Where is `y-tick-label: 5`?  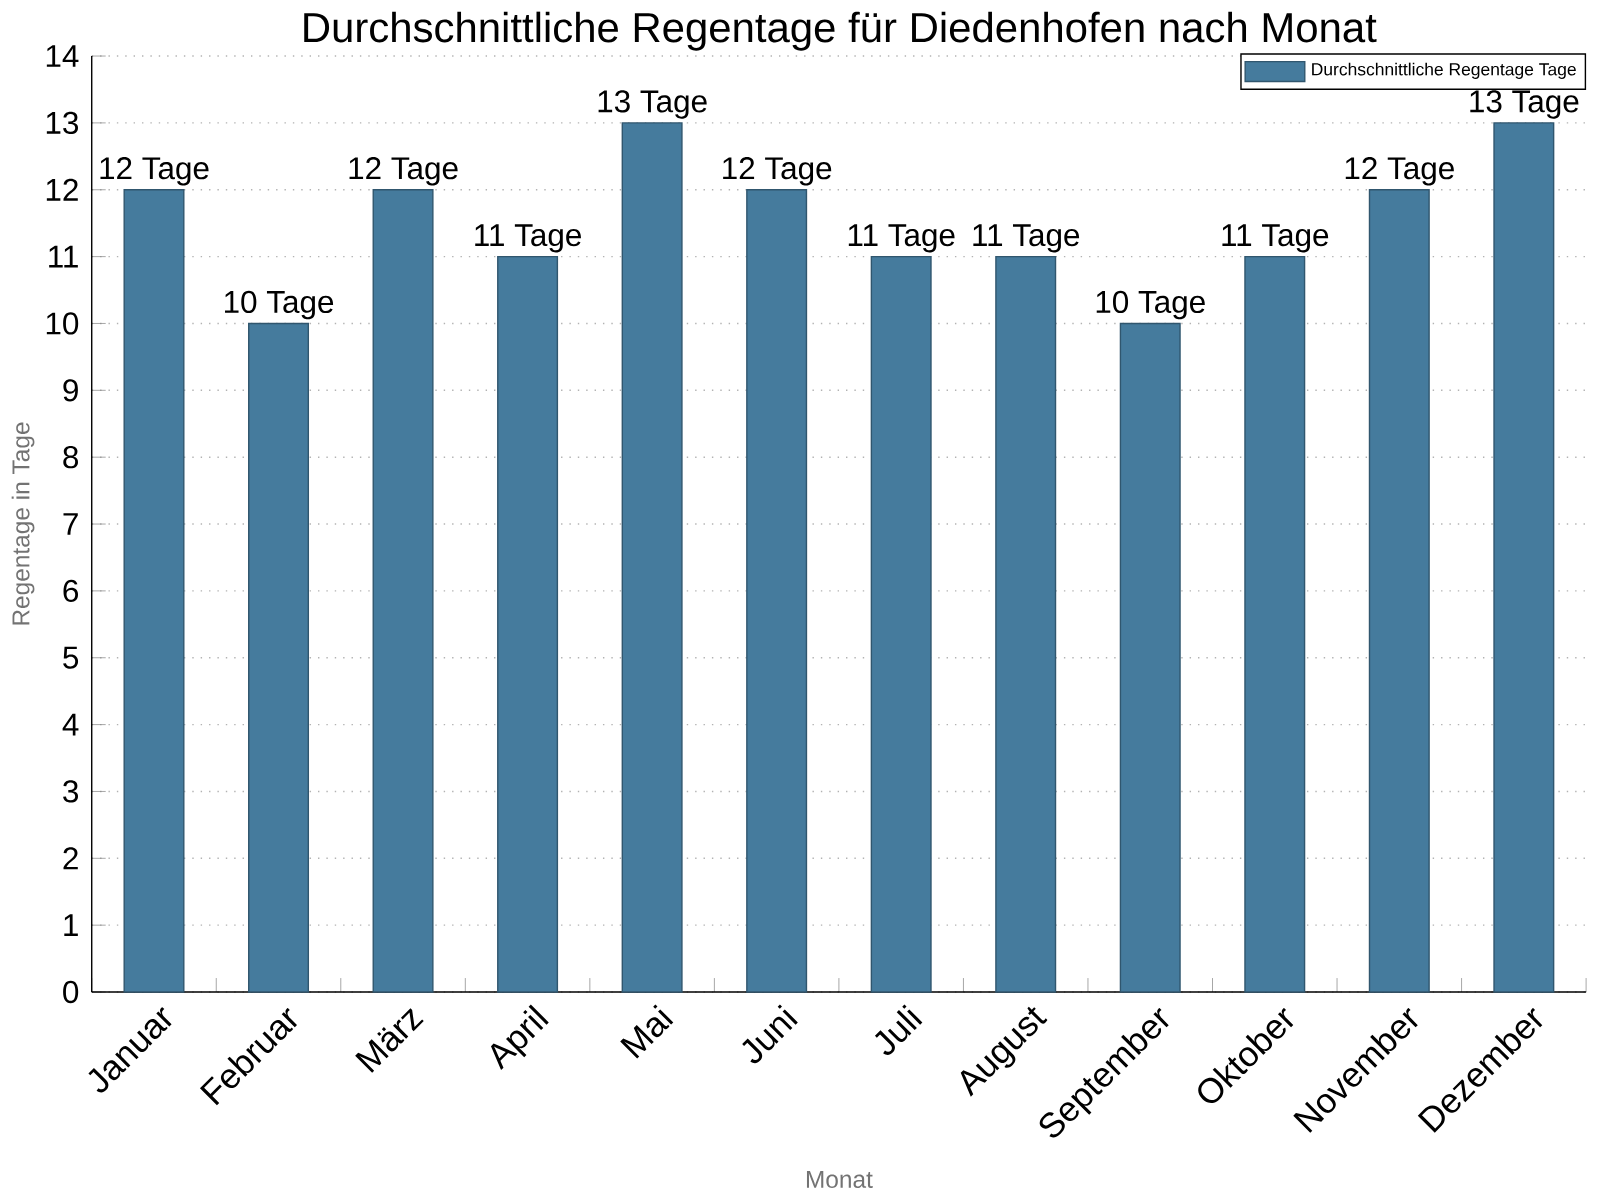
y-tick-label: 5 is located at coordinates (71, 657).